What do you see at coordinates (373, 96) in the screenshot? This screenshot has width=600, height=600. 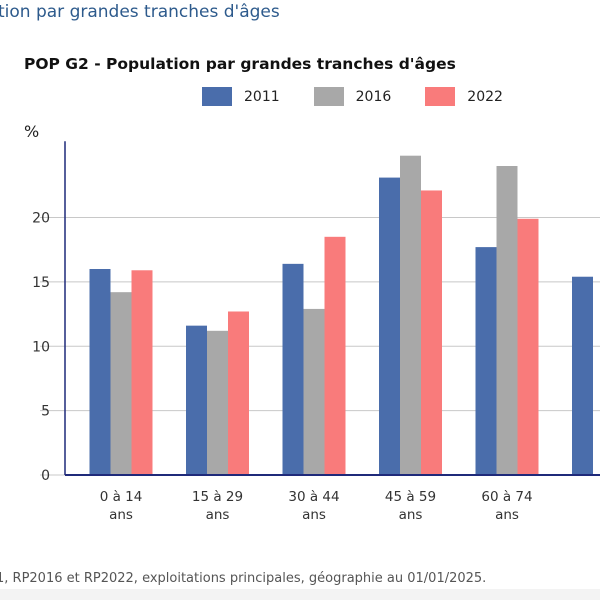 I see `legend-label: 2016` at bounding box center [373, 96].